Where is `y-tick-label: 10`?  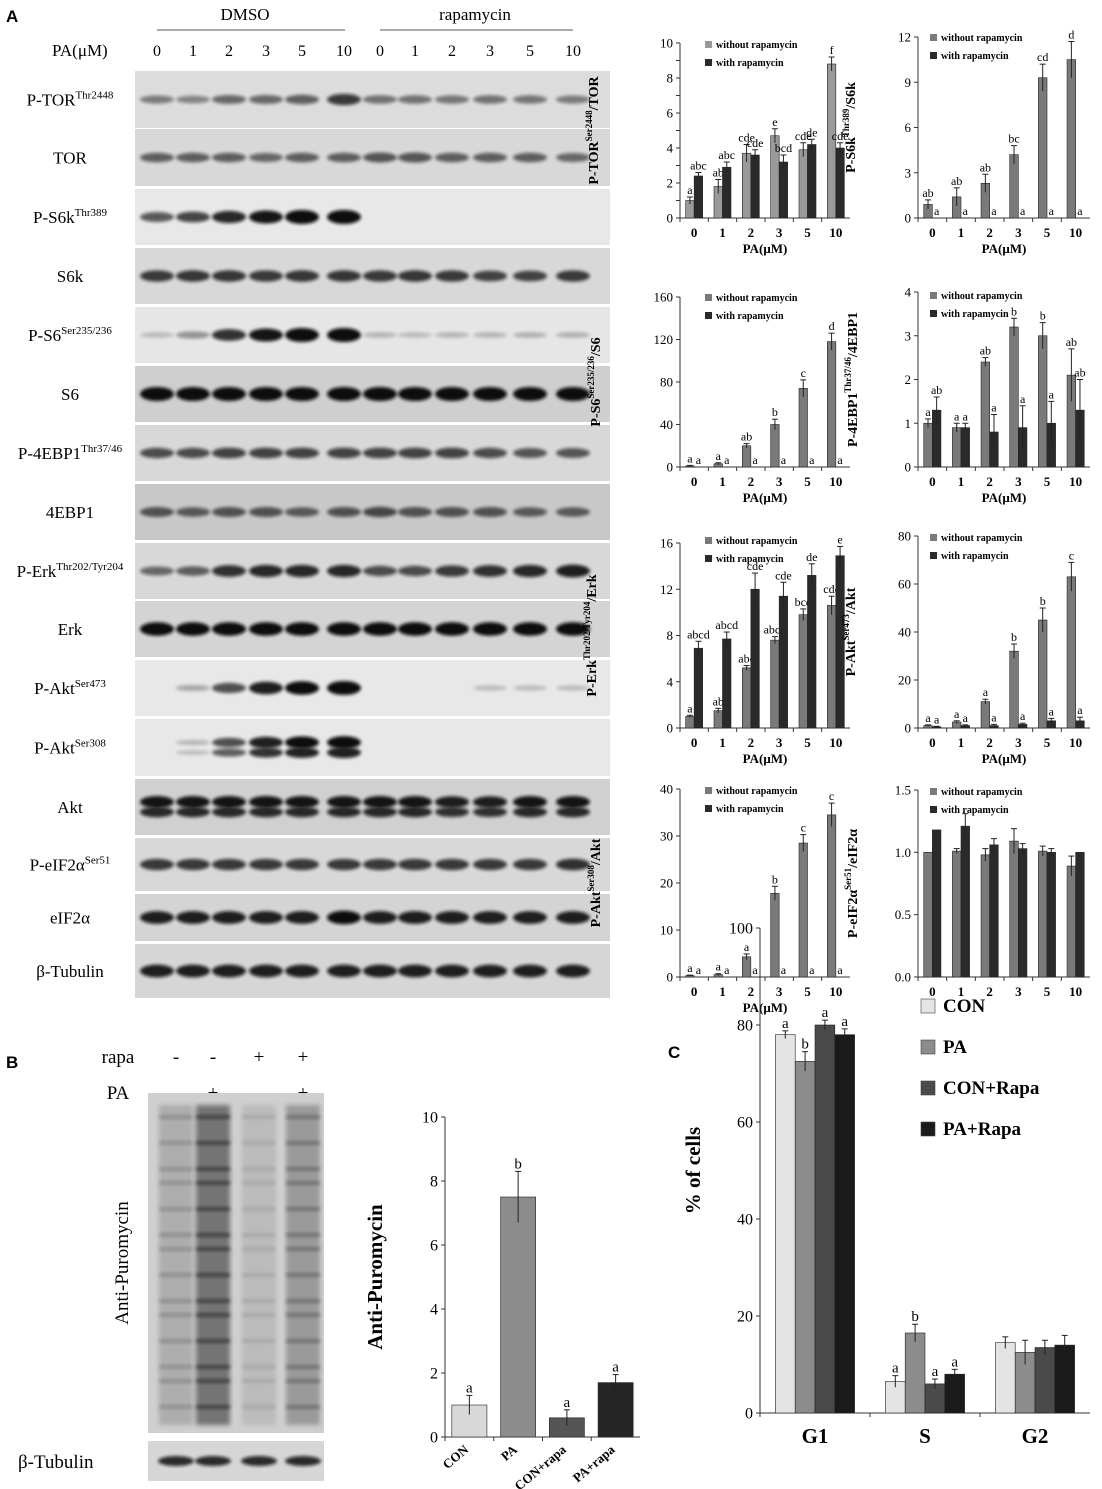
y-tick-label: 10 is located at coordinates (666, 43).